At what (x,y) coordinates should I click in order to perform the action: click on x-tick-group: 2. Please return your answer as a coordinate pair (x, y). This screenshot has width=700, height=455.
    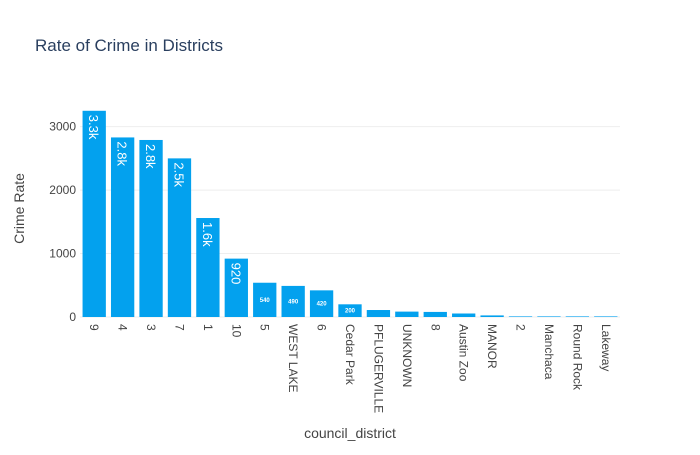
    Looking at the image, I should click on (521, 327).